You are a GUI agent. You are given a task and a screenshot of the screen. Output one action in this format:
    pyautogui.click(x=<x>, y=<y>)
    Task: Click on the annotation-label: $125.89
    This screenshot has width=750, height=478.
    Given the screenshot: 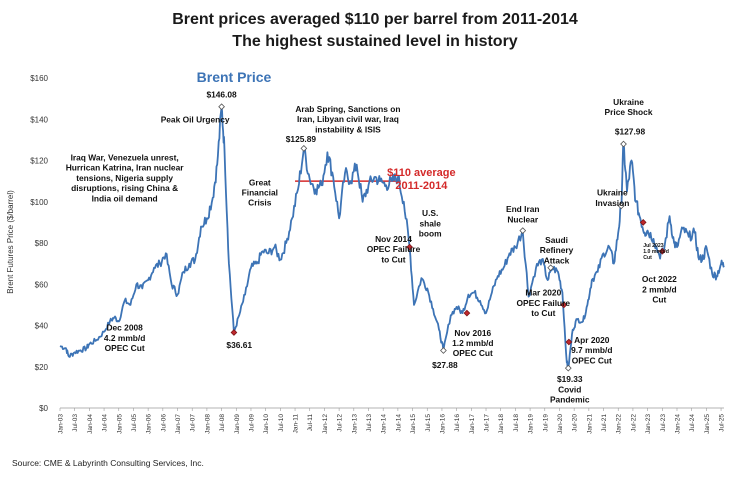 What is the action you would take?
    pyautogui.click(x=301, y=139)
    